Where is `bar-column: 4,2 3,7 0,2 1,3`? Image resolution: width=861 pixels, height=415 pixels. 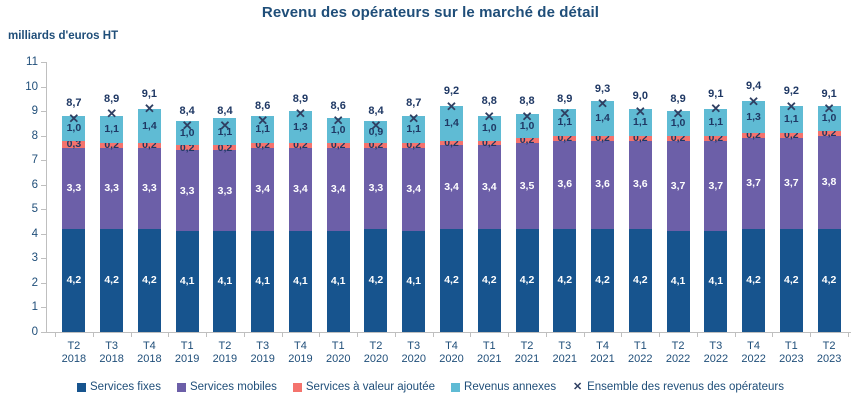 bar-column: 4,2 3,7 0,2 1,3 is located at coordinates (754, 216).